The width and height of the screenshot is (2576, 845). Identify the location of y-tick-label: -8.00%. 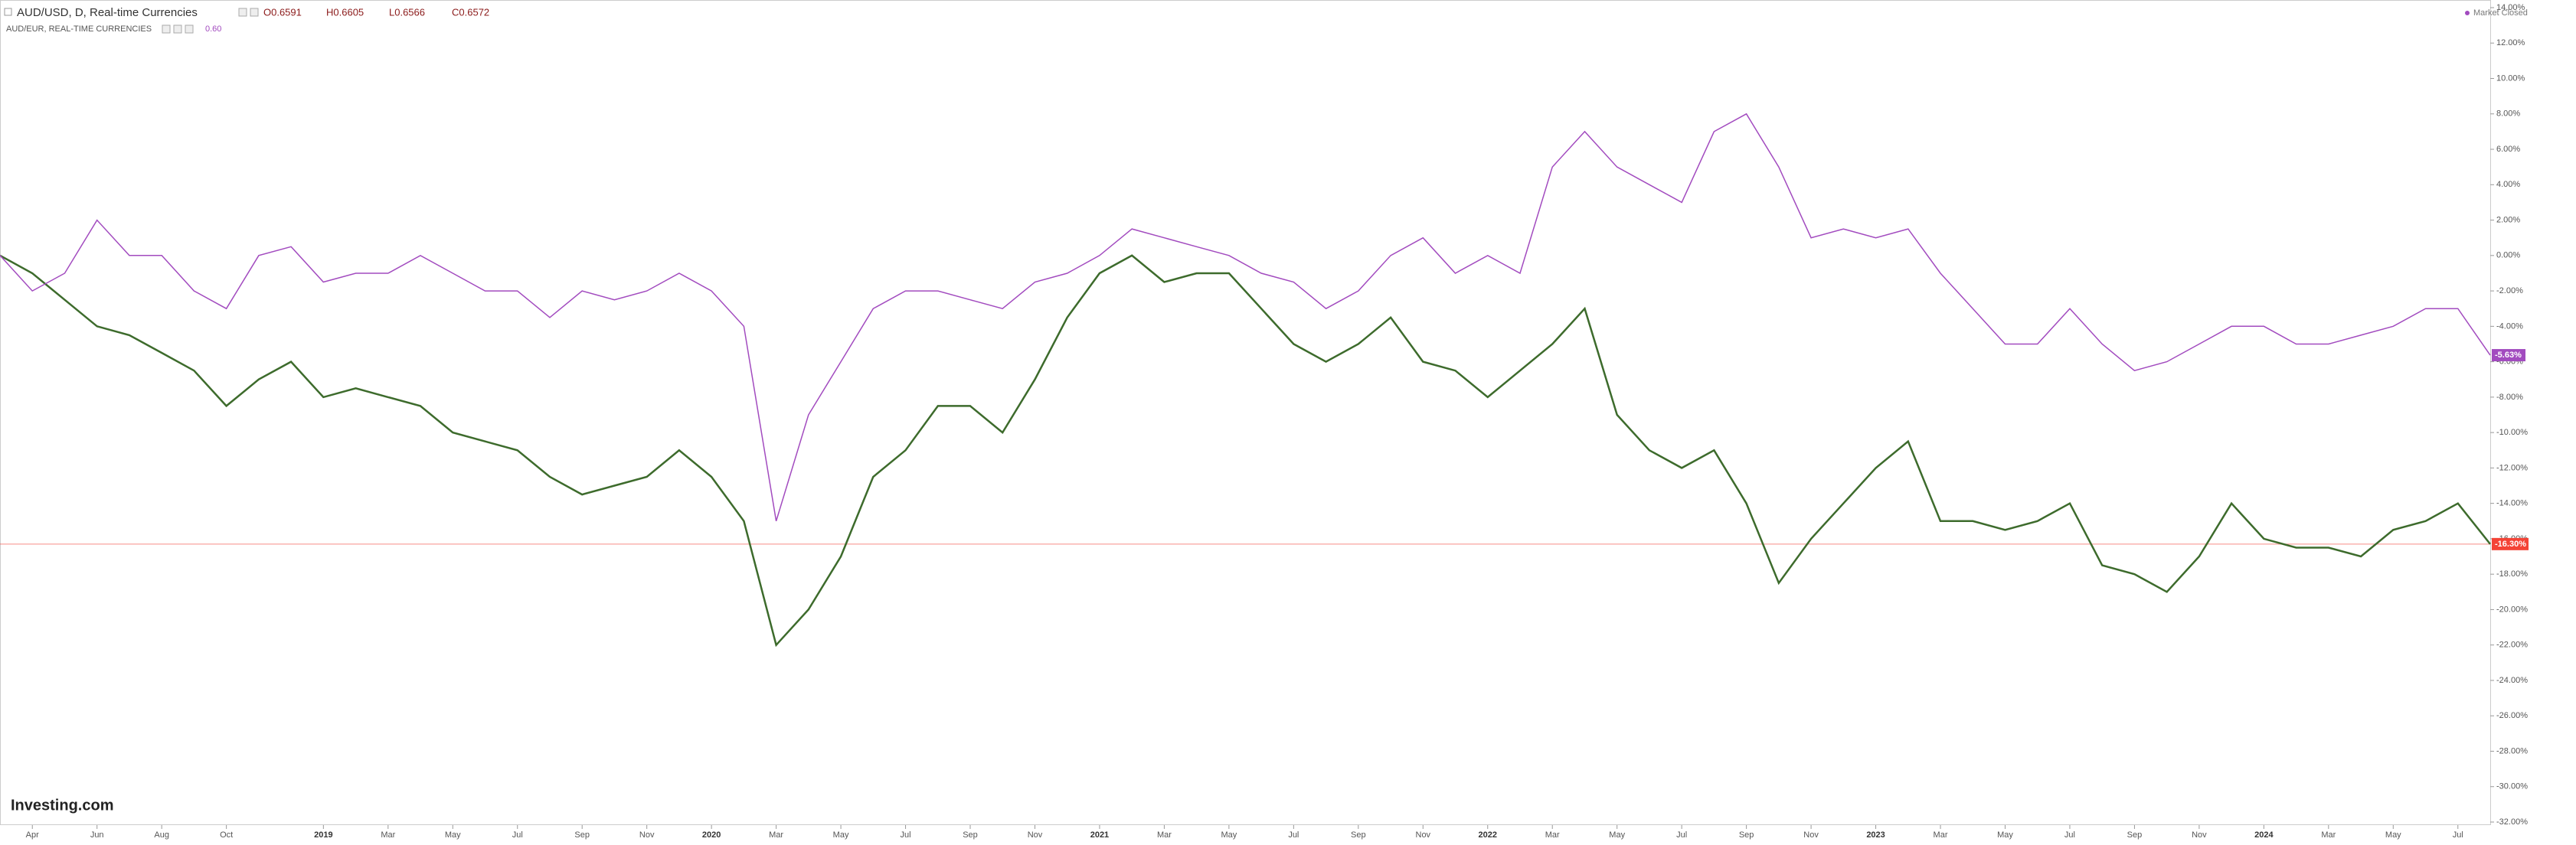
(2509, 397).